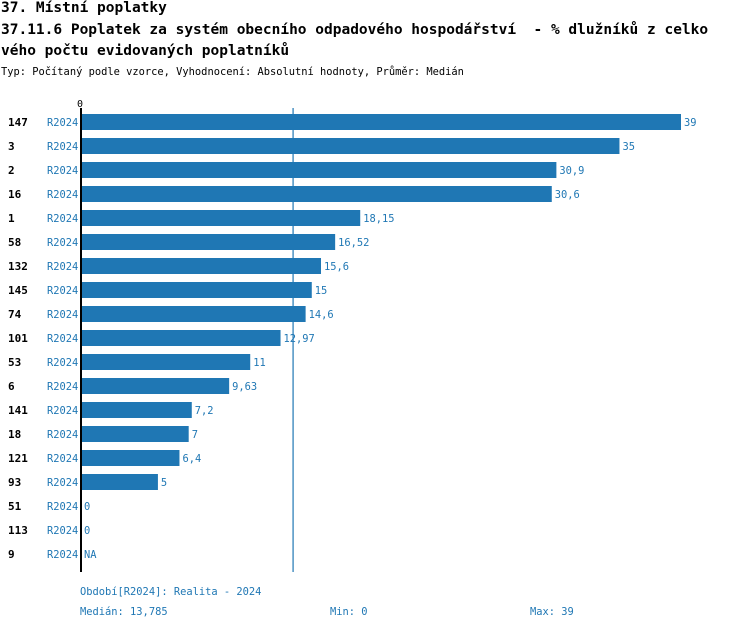  I want to click on data-label: 5, so click(164, 483).